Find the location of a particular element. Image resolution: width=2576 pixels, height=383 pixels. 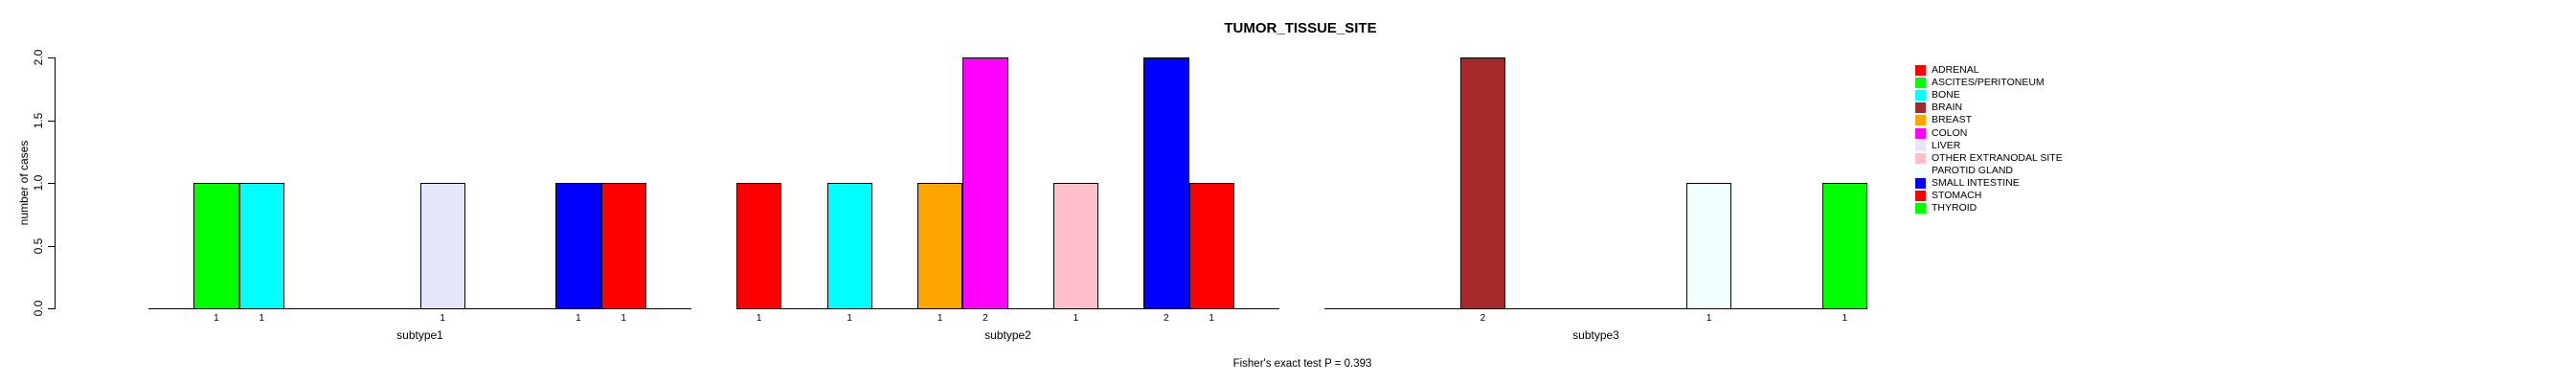

legend-label: THYROID is located at coordinates (1954, 208).